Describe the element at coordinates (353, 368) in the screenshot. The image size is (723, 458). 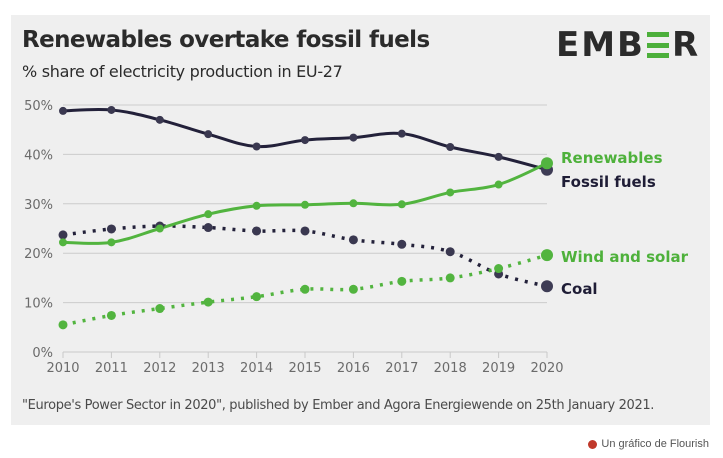
I see `x-tick-label: 2016` at that location.